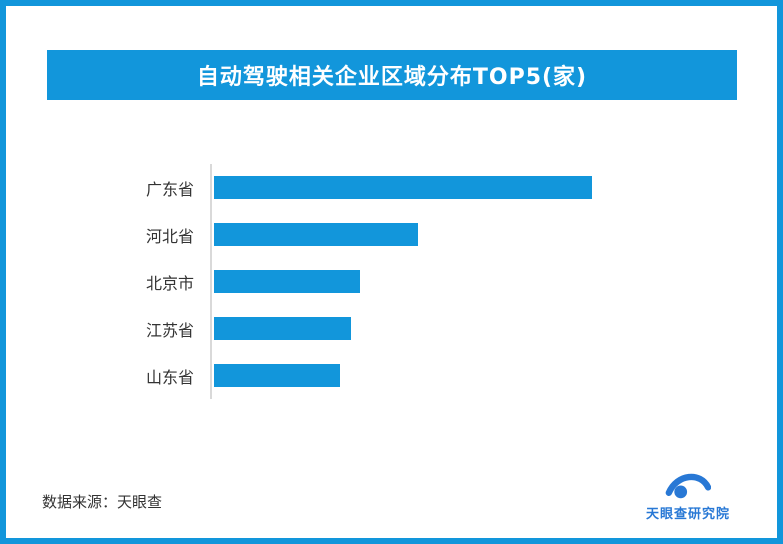  I want to click on bar-row: 北京市, so click(392, 281).